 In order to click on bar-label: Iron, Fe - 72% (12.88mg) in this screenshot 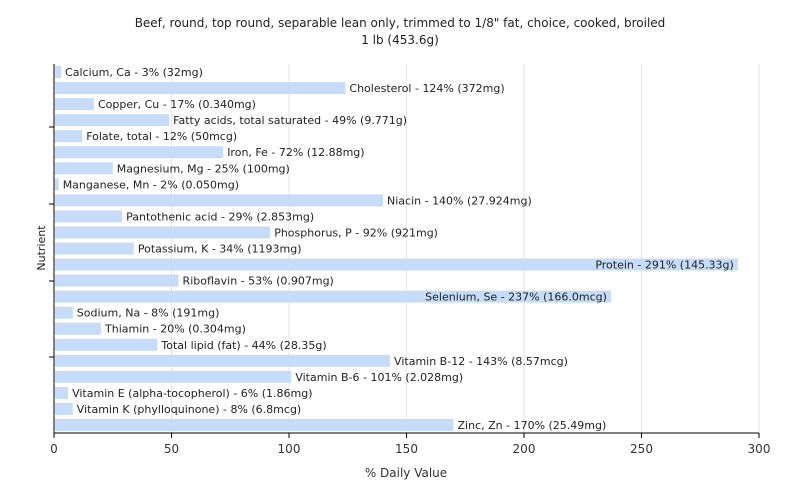, I will do `click(295, 152)`.